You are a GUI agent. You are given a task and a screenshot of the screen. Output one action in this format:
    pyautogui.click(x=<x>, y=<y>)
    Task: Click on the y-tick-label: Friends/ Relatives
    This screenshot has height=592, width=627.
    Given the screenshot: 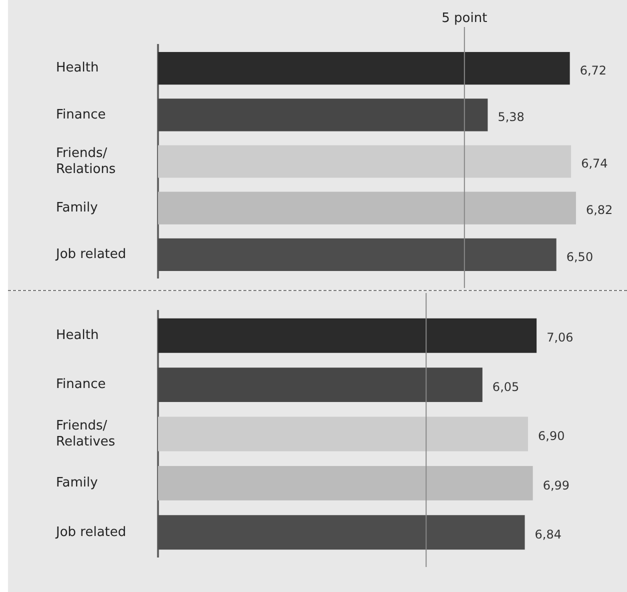 What is the action you would take?
    pyautogui.click(x=86, y=434)
    